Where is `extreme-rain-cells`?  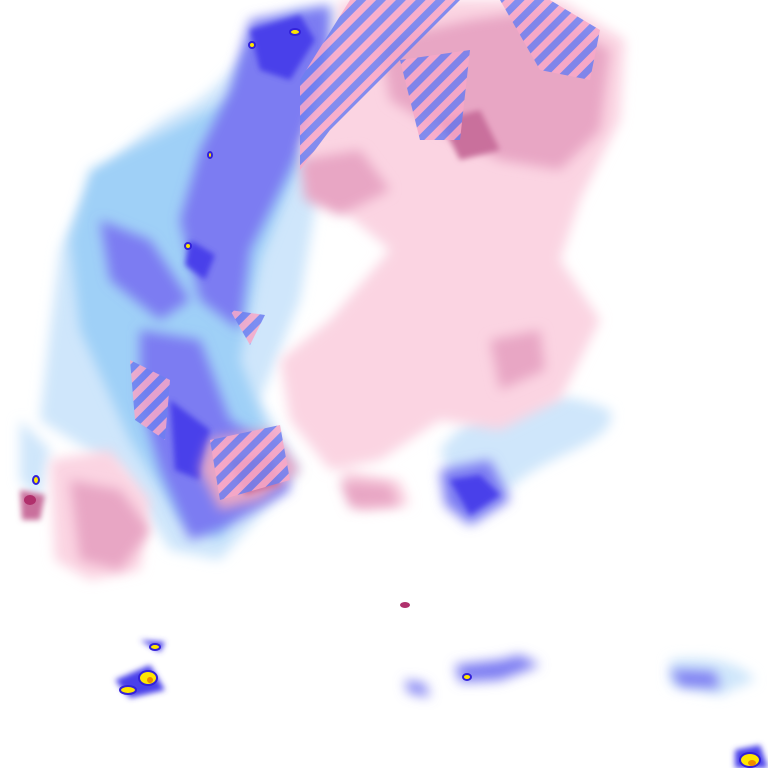 extreme-rain-cells is located at coordinates (451, 721).